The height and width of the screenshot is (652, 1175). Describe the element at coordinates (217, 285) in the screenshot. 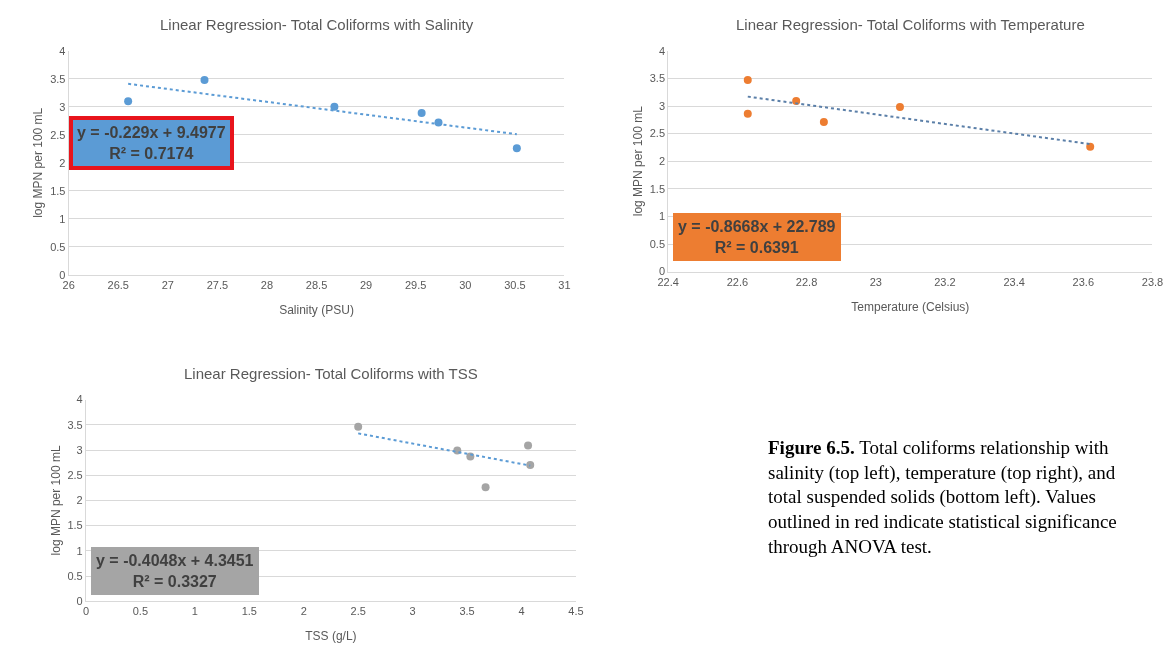

I see `x-tick-label: 27.5` at that location.